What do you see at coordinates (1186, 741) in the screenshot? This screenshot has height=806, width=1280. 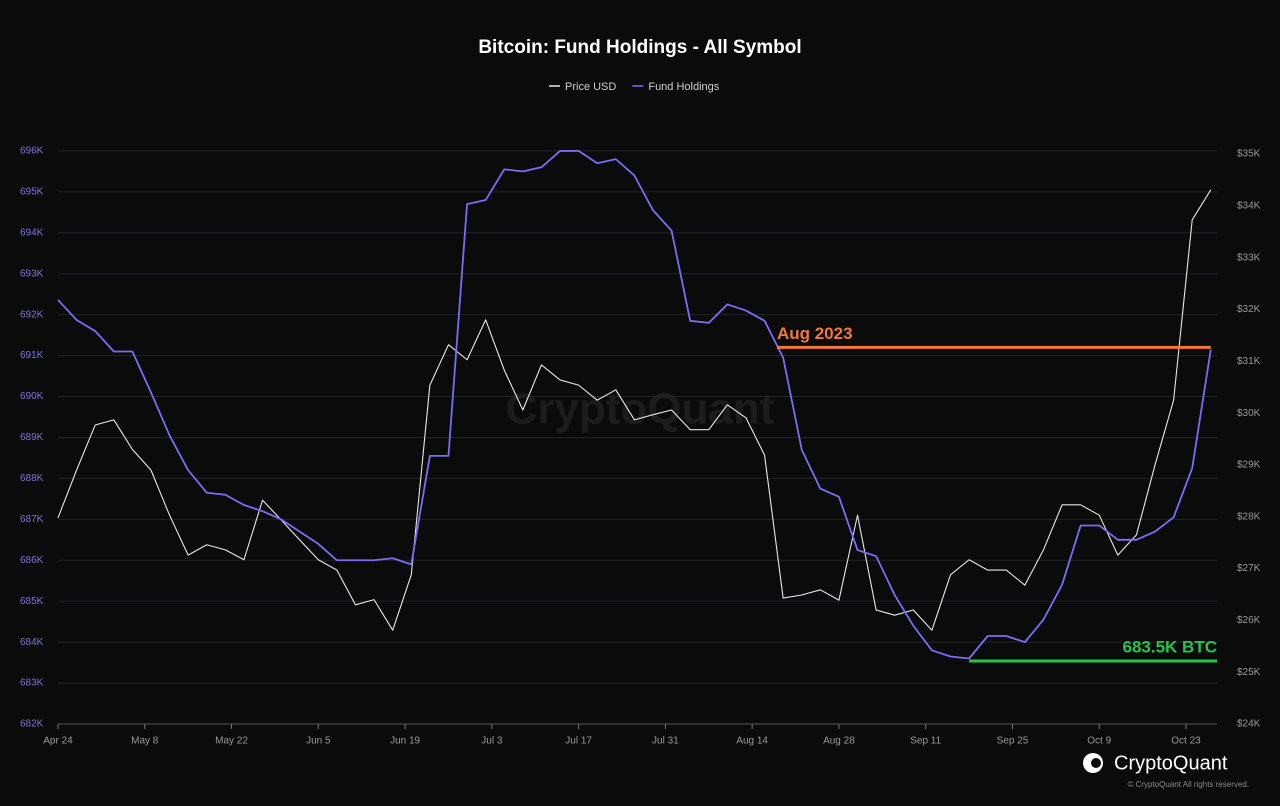 I see `x-tick-label: Oct 23` at bounding box center [1186, 741].